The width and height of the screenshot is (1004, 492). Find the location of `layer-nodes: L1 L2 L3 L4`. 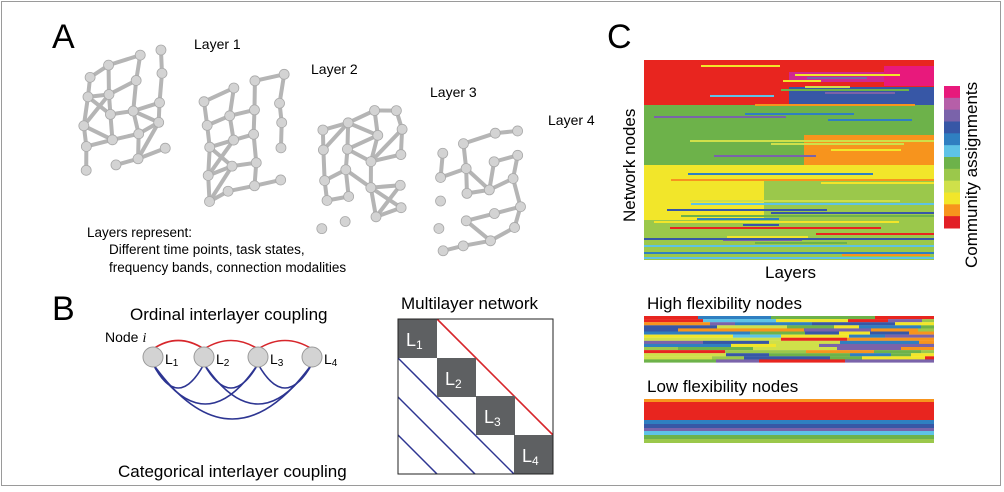

layer-nodes: L1 L2 L3 L4 is located at coordinates (240, 358).